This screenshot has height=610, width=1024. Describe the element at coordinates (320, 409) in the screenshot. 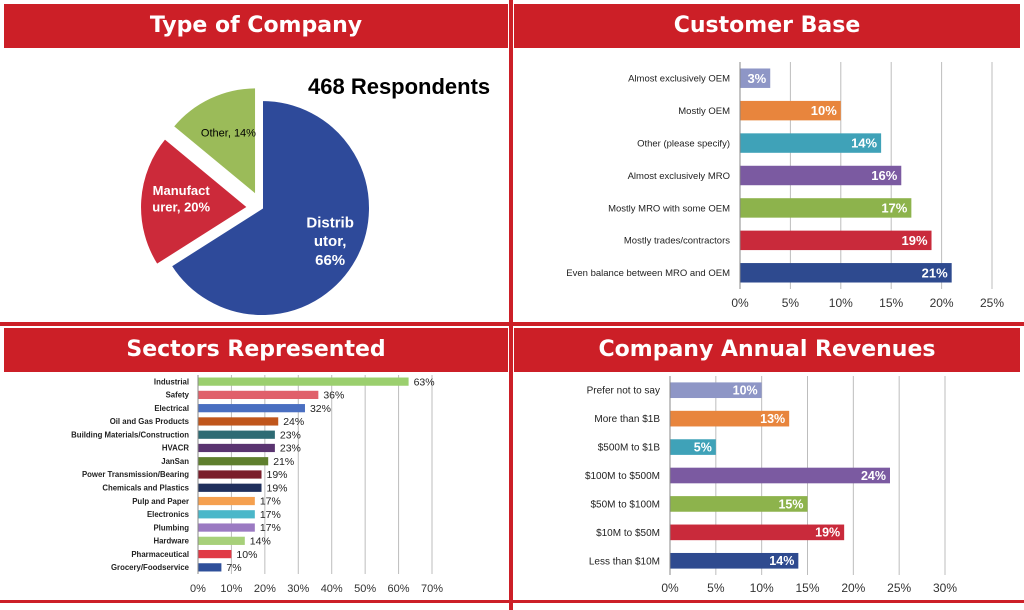

I see `value-label-electrical: 32%` at that location.